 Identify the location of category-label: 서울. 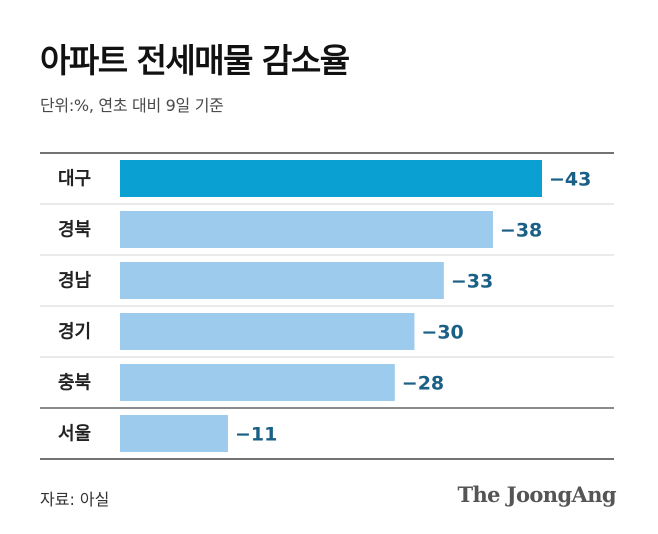
(74, 434).